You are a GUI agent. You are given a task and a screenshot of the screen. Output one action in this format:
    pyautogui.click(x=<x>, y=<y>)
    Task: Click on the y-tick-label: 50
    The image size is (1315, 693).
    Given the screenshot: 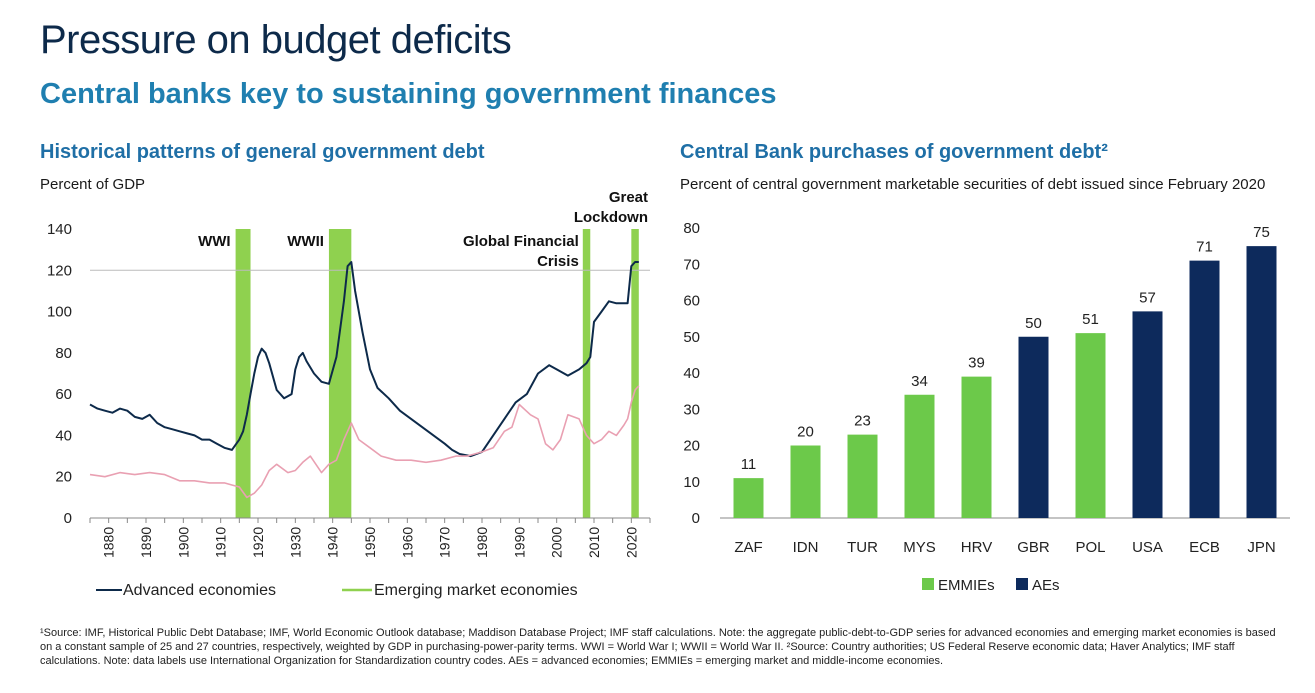 What is the action you would take?
    pyautogui.click(x=691, y=337)
    